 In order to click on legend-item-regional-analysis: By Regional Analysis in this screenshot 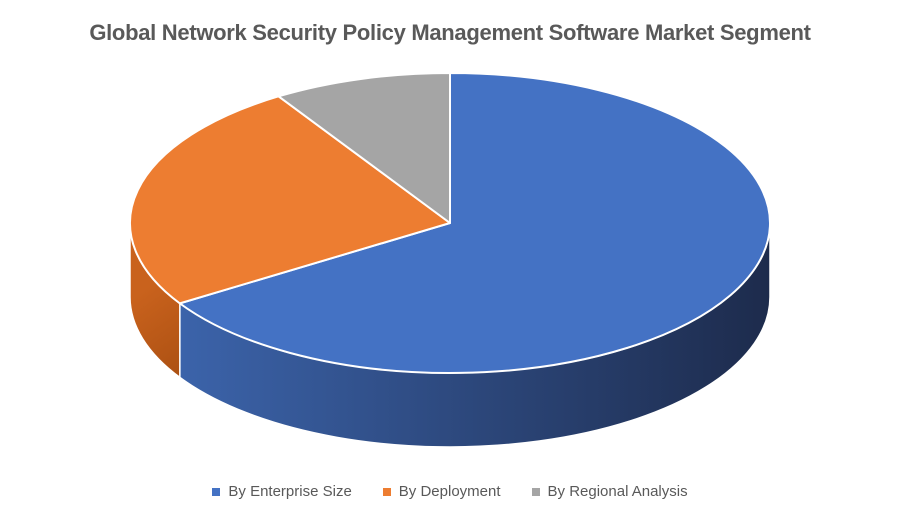, I will do `click(609, 491)`.